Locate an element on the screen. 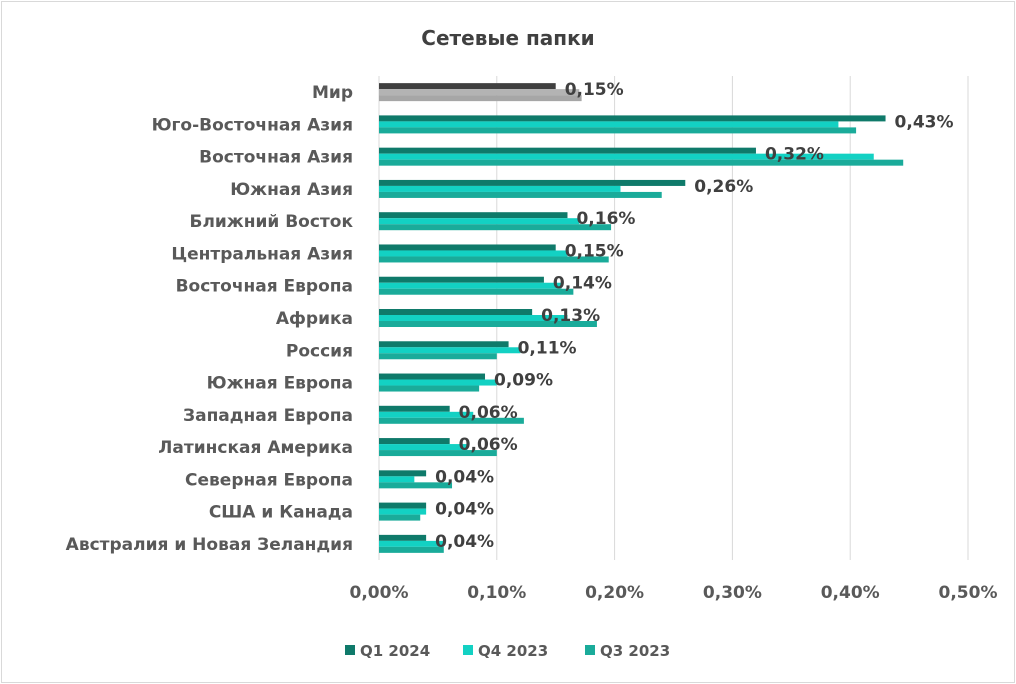 This screenshot has height=684, width=1016. x-tick-labels: 0,00% 0,10% 0,20% 0,30% 0,40% 0,50% is located at coordinates (674, 593).